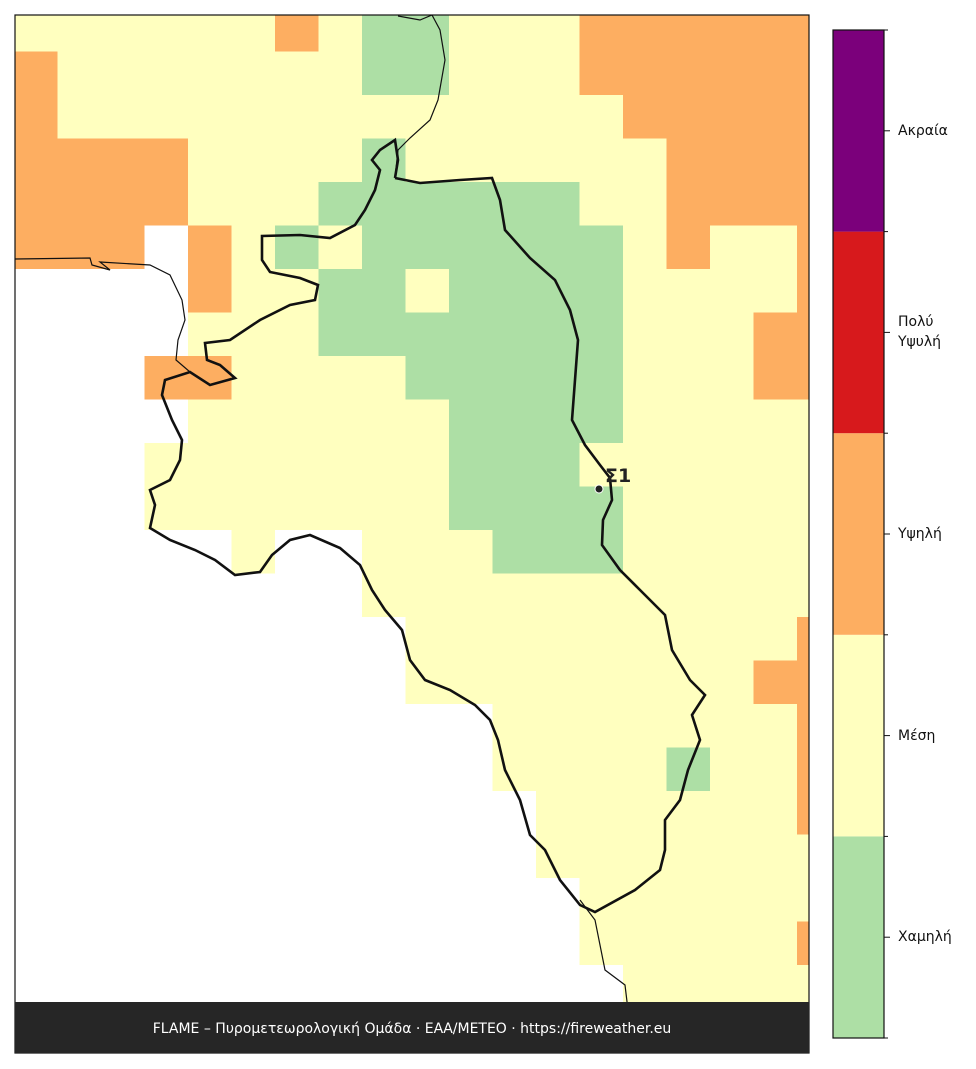 This screenshot has width=976, height=1069. What do you see at coordinates (618, 476) in the screenshot?
I see `station-label: Σ1` at bounding box center [618, 476].